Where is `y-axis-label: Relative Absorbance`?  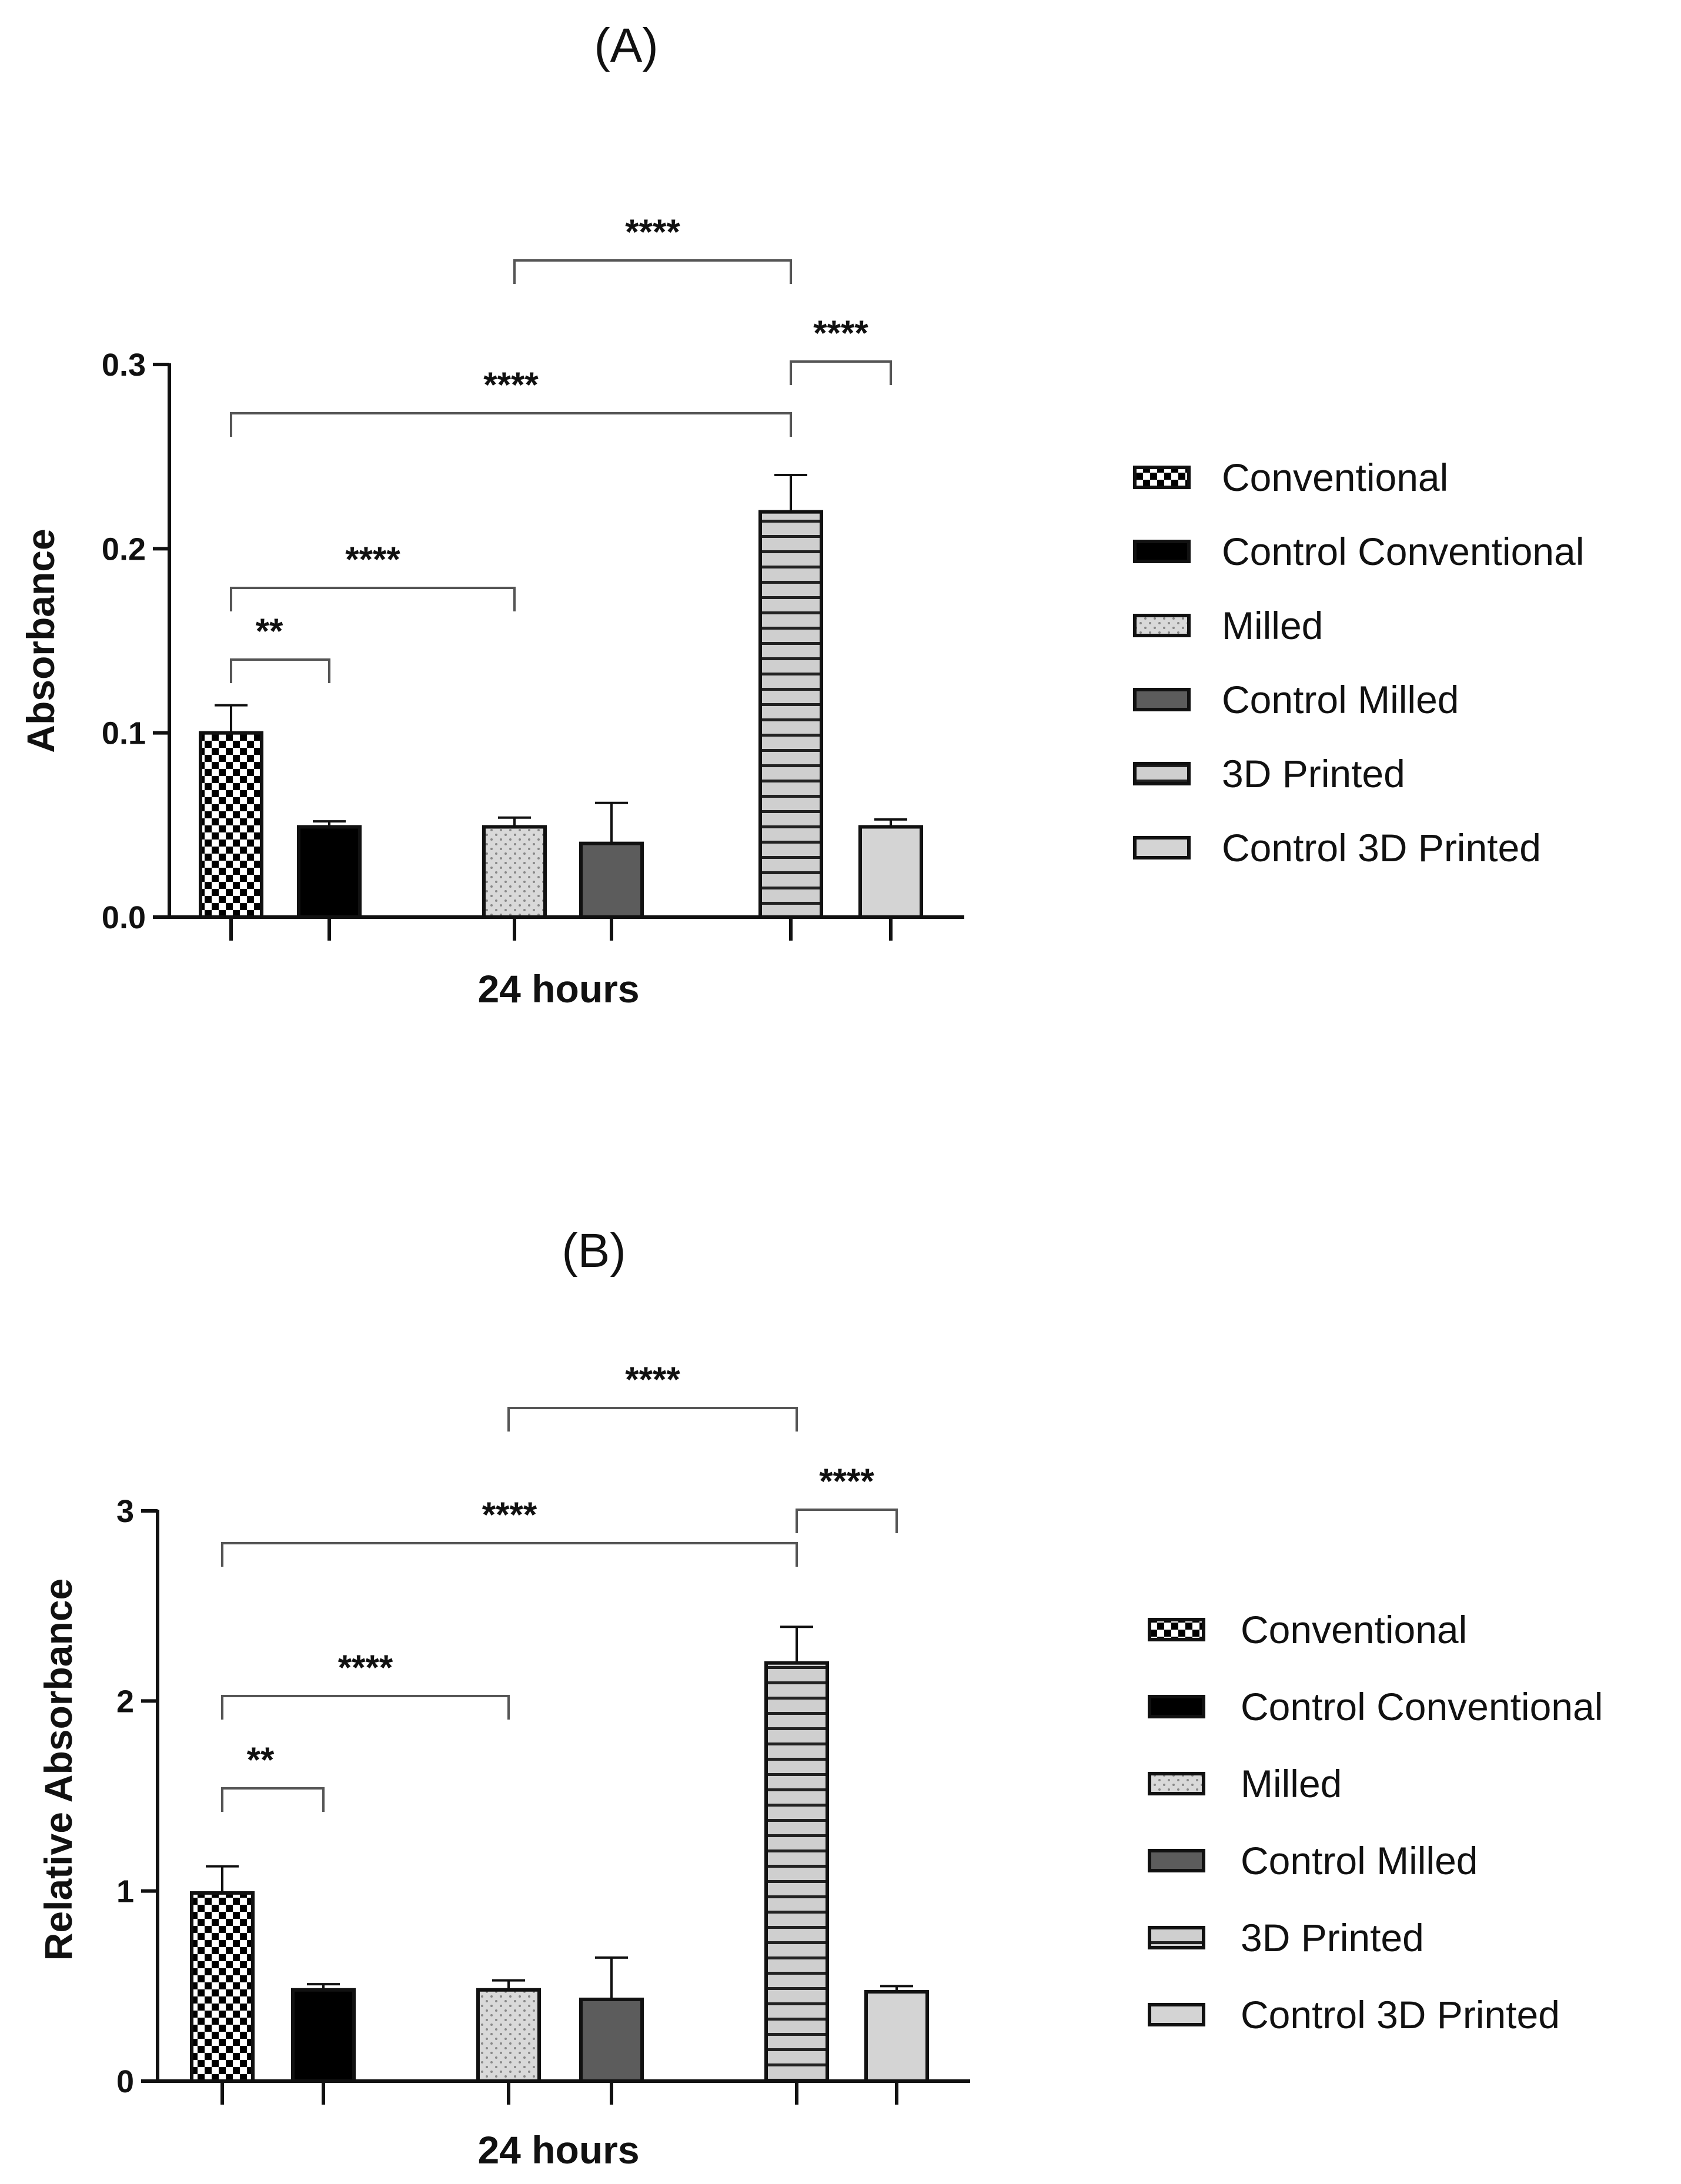 y-axis-label: Relative Absorbance is located at coordinates (58, 1769).